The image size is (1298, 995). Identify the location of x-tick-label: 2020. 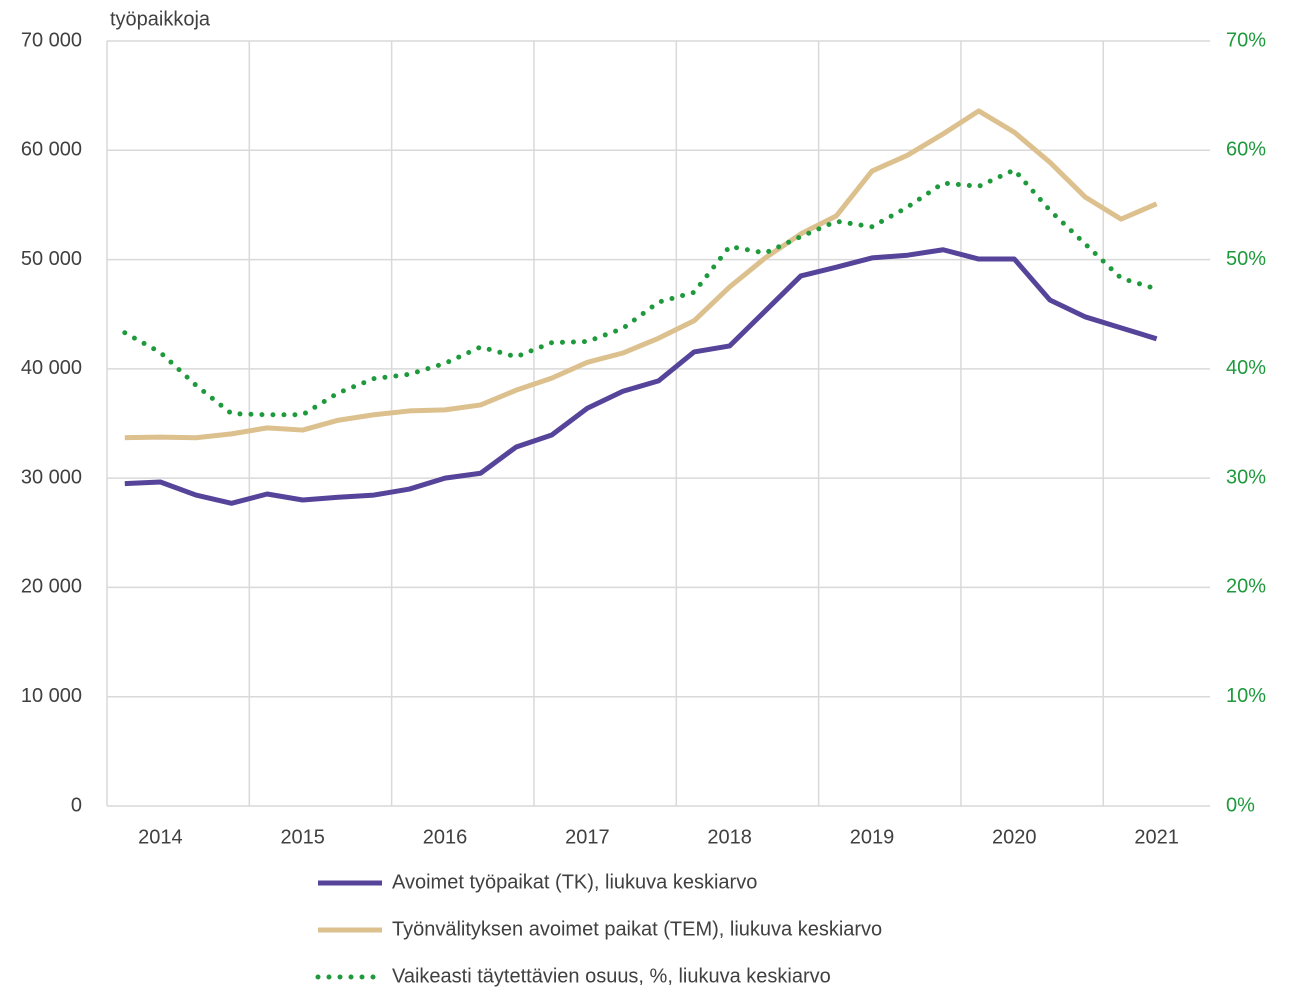
(1014, 837).